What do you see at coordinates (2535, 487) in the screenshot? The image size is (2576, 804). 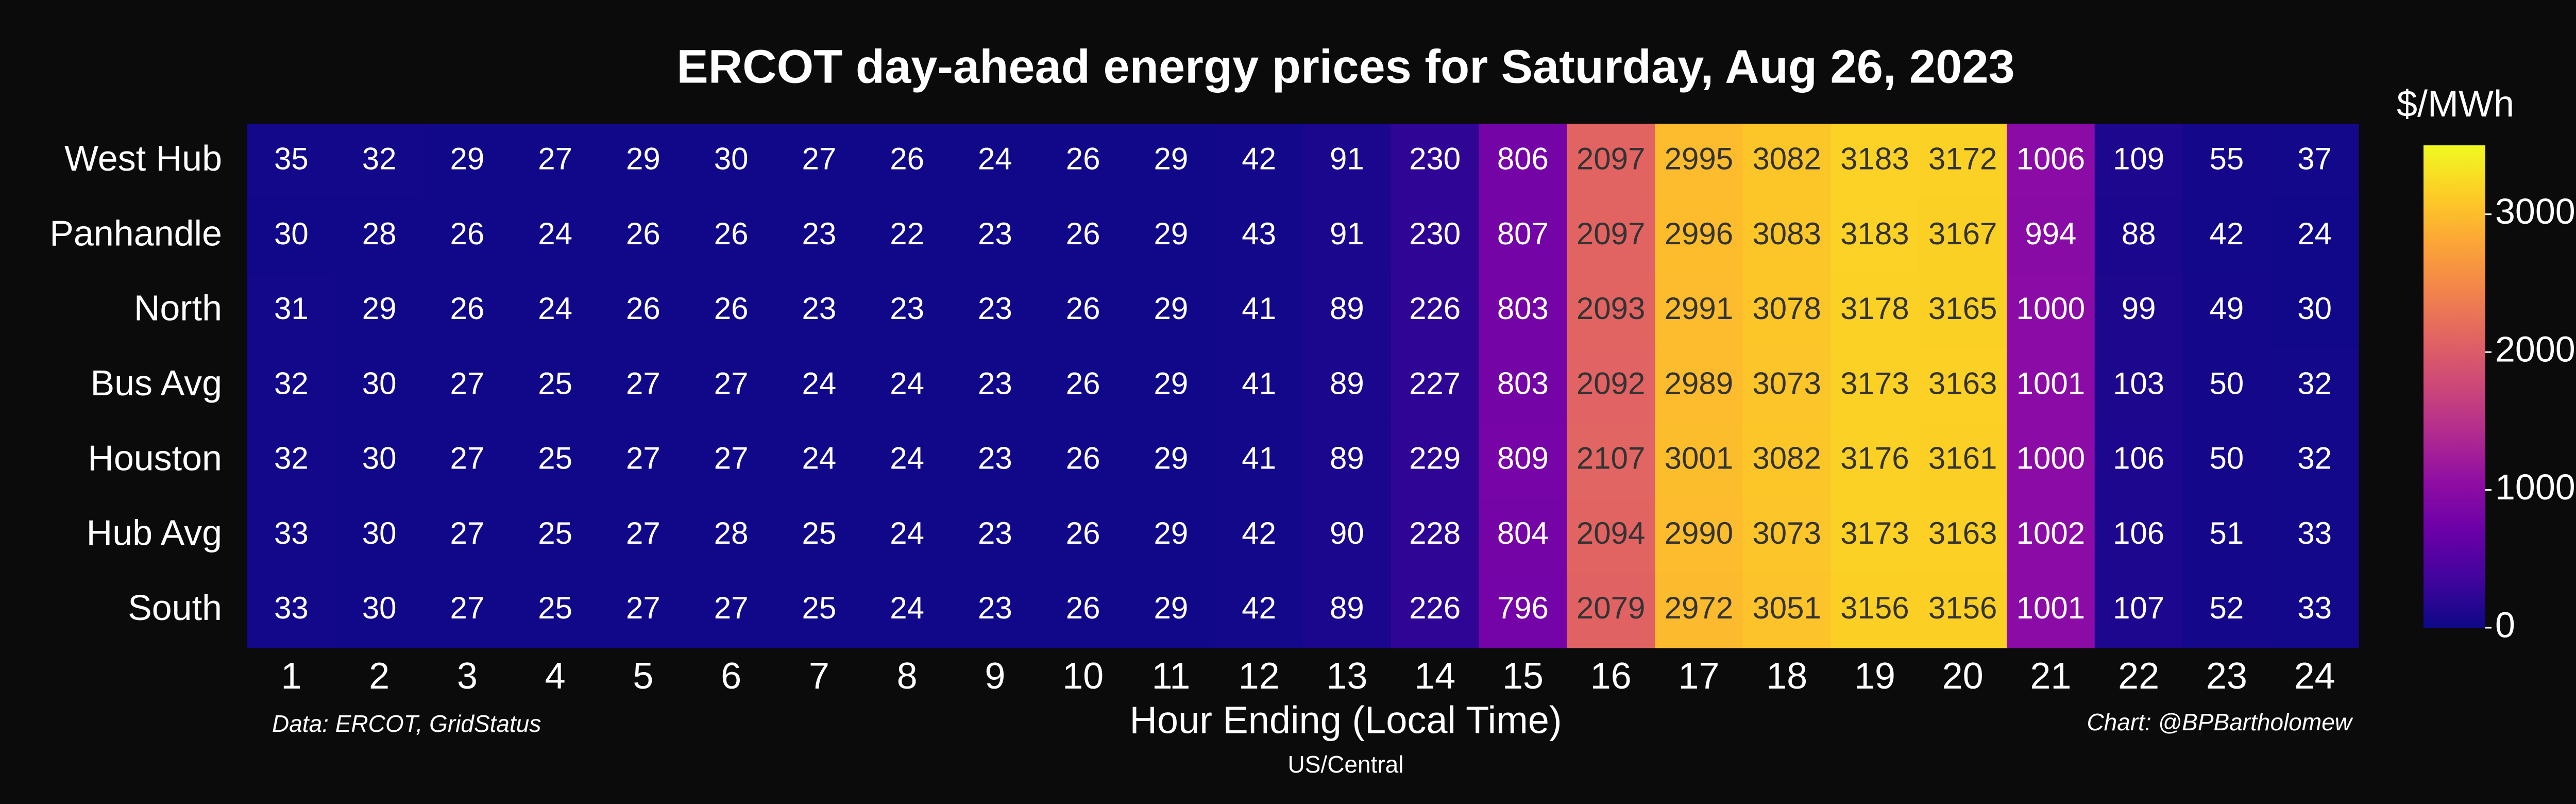 I see `colorbar-tick-label: 1000` at bounding box center [2535, 487].